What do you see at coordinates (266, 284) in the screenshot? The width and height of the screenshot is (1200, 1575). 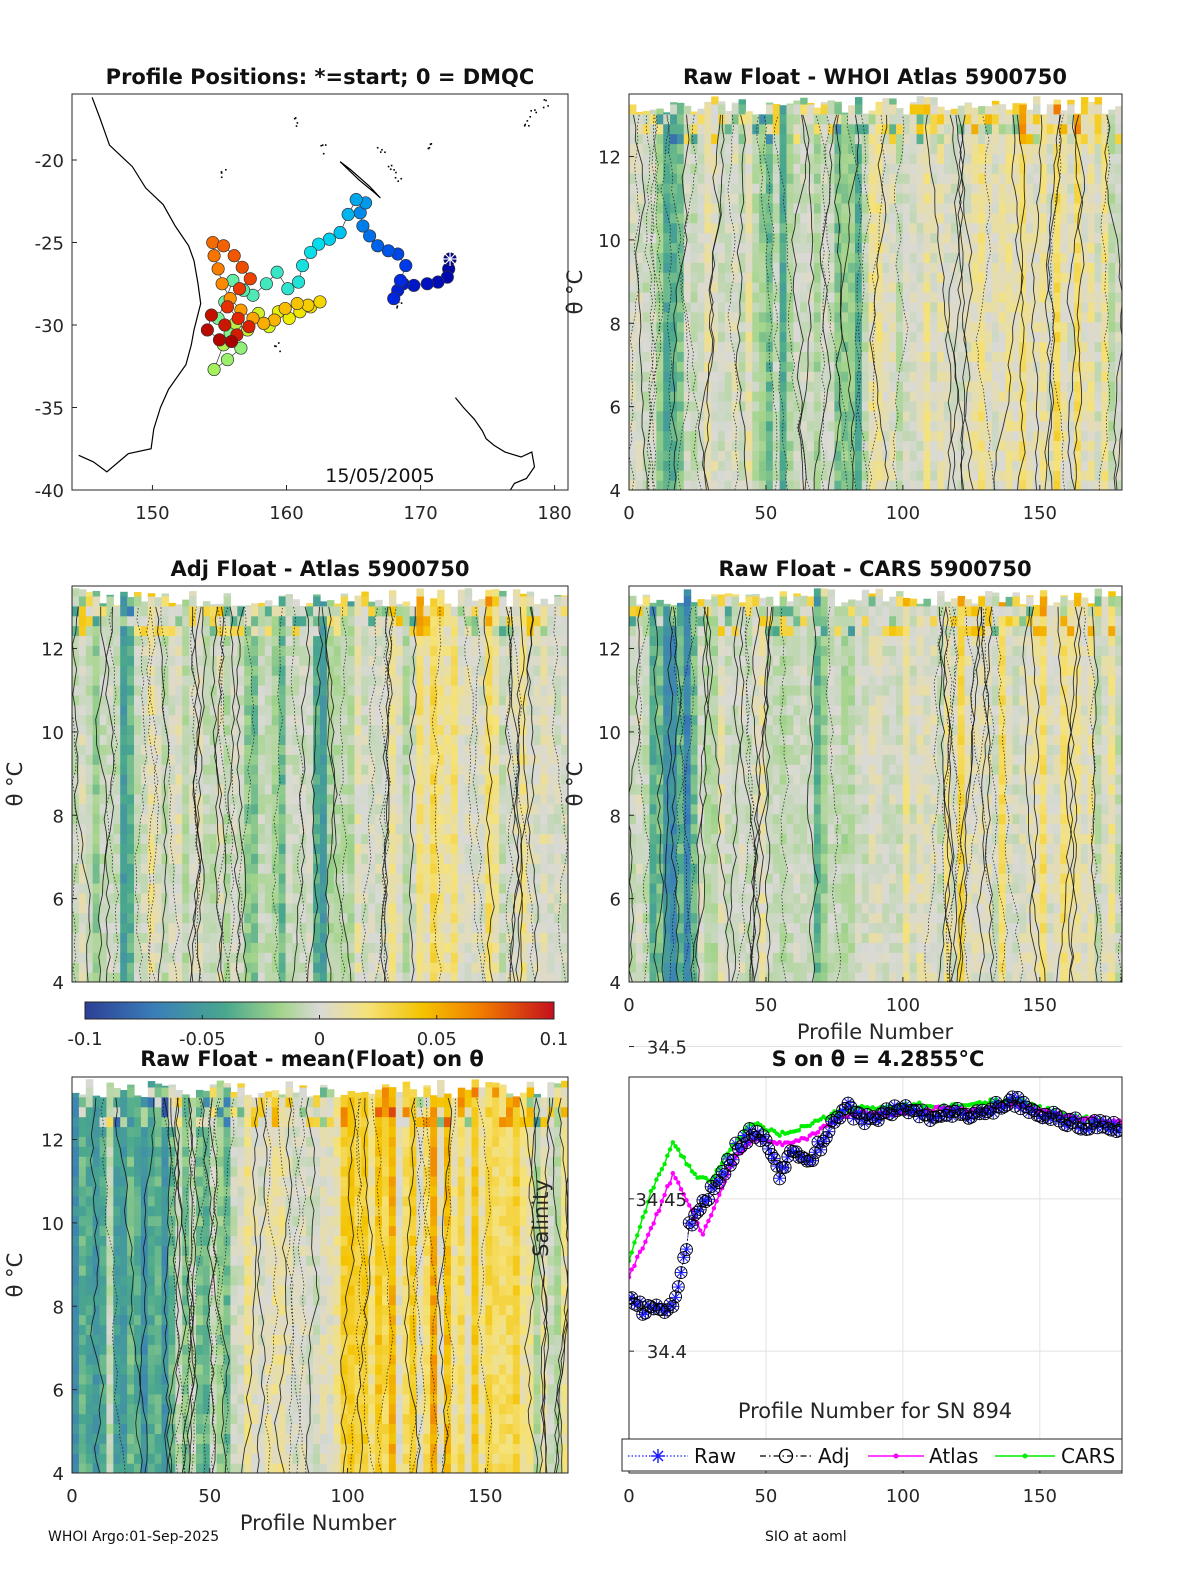 I see `profile-position` at bounding box center [266, 284].